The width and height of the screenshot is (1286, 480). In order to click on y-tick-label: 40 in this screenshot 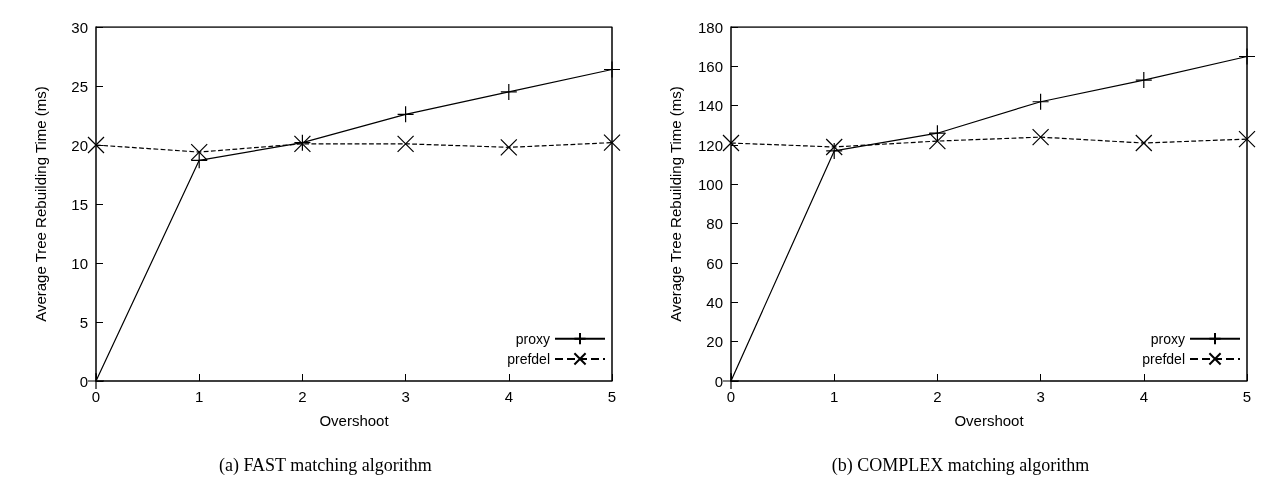, I will do `click(714, 302)`.